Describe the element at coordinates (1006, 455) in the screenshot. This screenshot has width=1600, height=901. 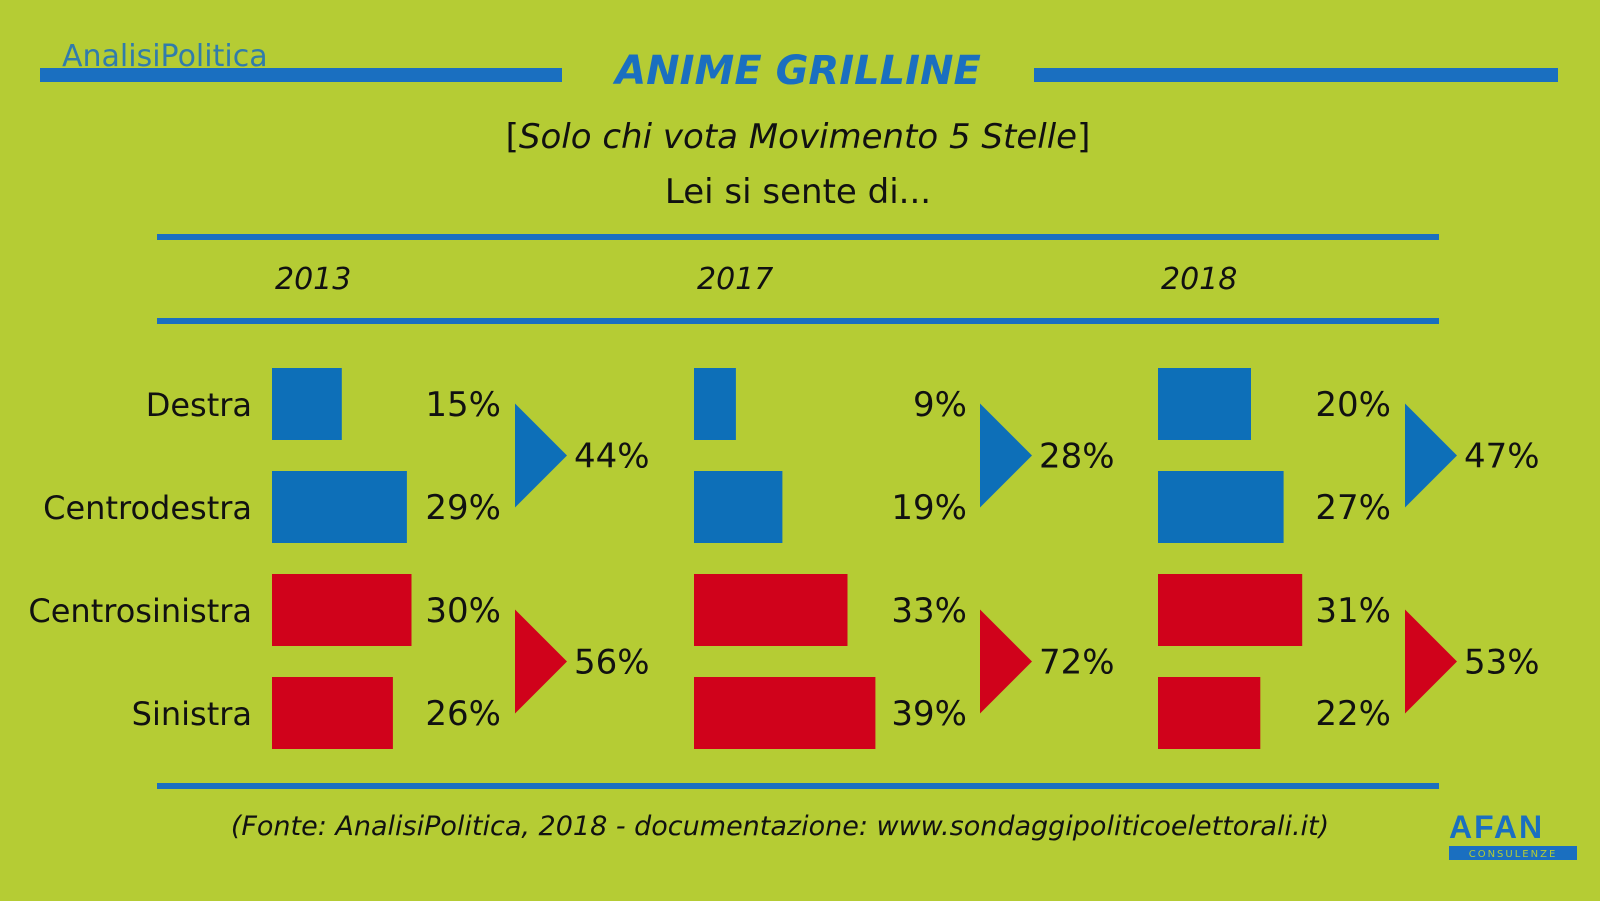
I see `total-arrow-2017-right` at that location.